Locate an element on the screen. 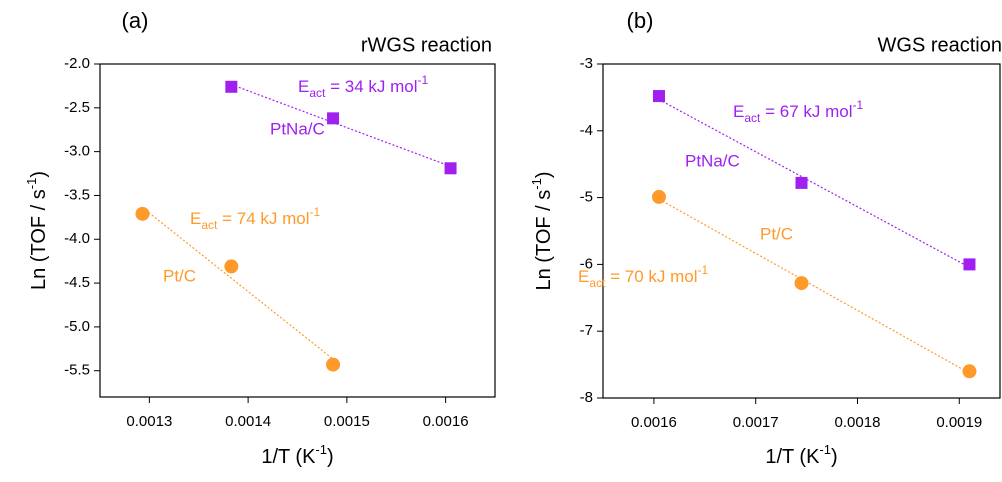 The image size is (1002, 482). x-tick-label: 0.0019 is located at coordinates (959, 422).